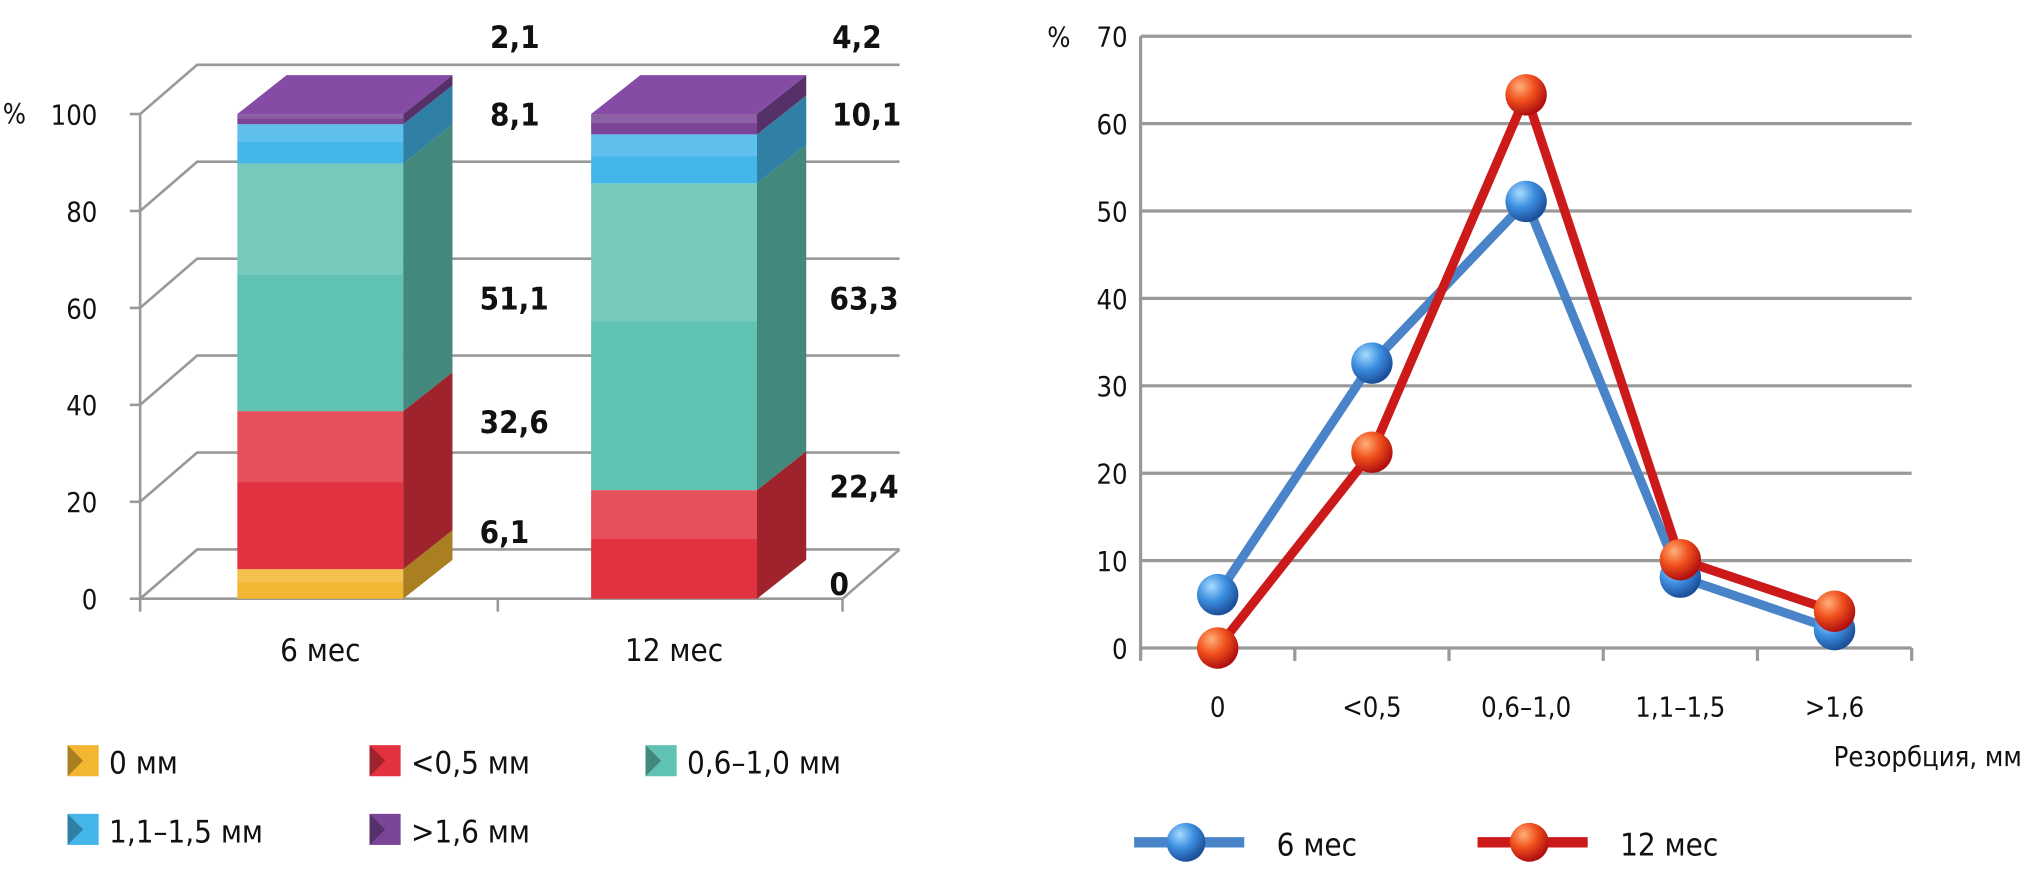 The width and height of the screenshot is (2022, 889). Describe the element at coordinates (186, 832) in the screenshot. I see `legend-label: 1,1–1,5 мм` at that location.